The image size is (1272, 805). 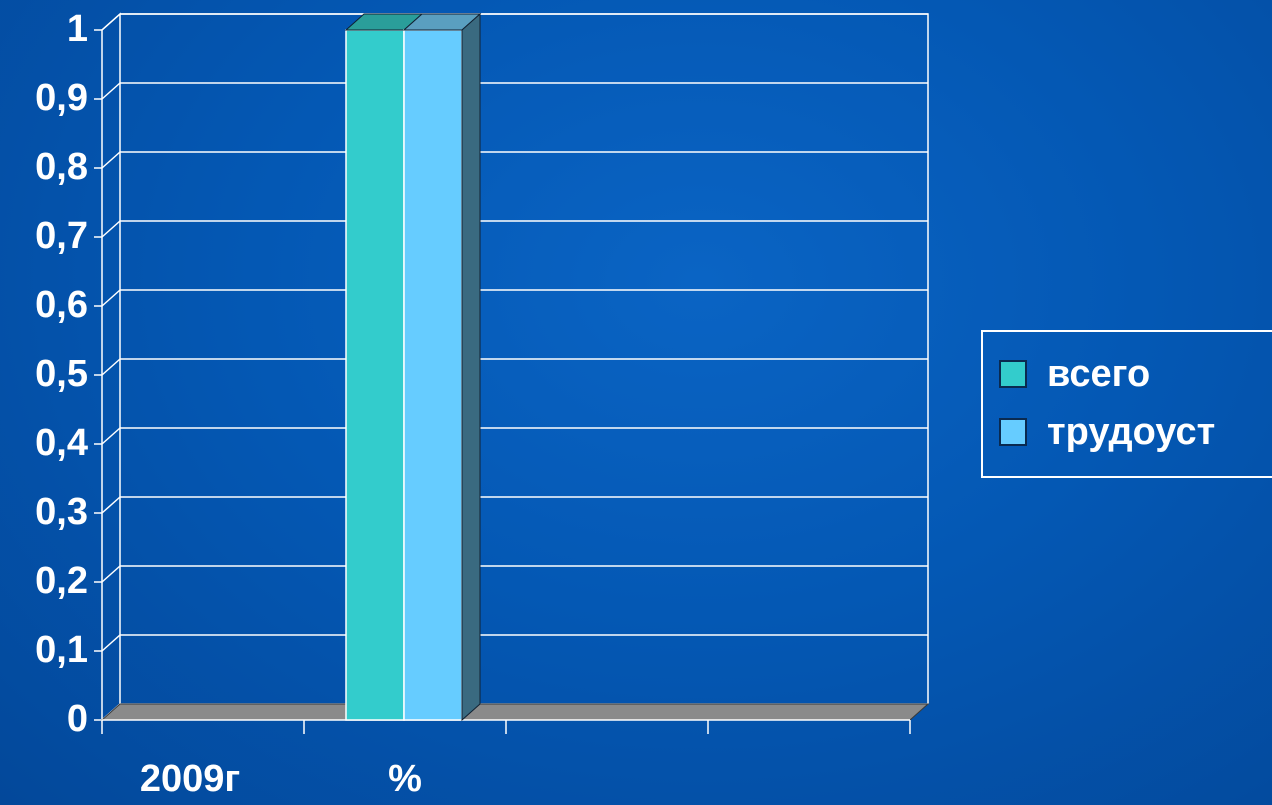 What do you see at coordinates (375, 375) in the screenshot?
I see `bar-всего-%` at bounding box center [375, 375].